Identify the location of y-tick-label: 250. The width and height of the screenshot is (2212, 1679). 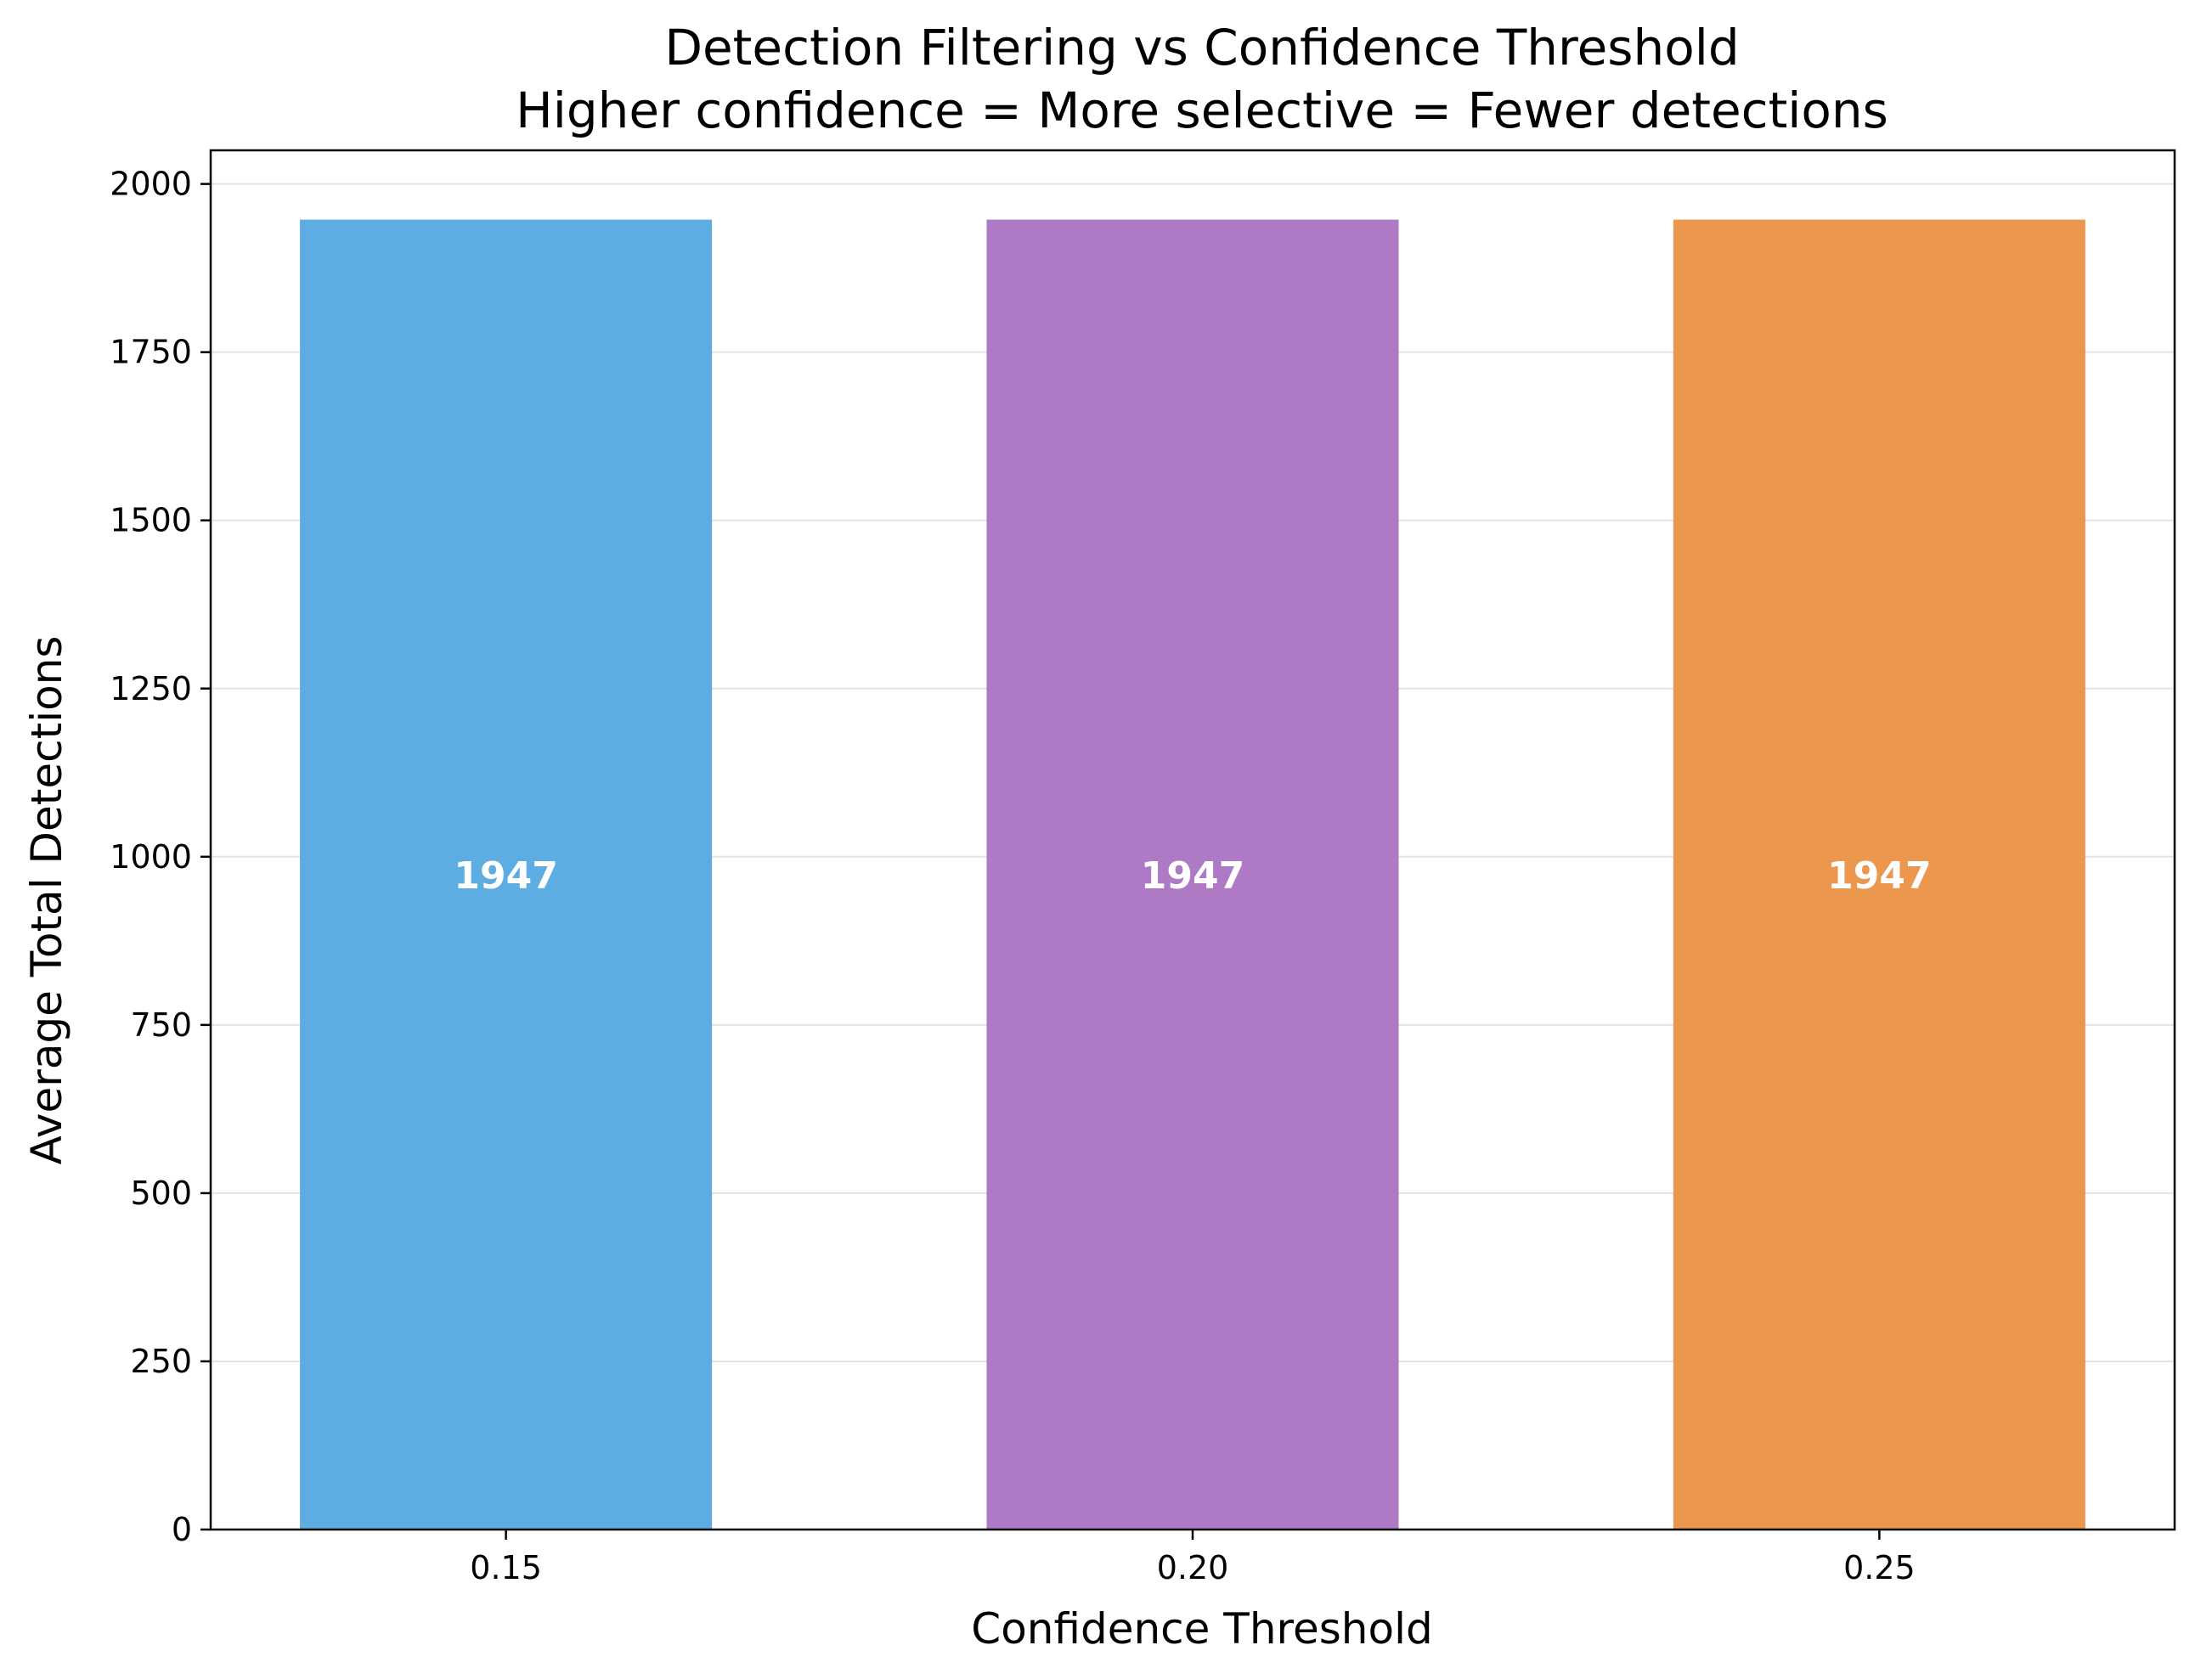
(161, 1361).